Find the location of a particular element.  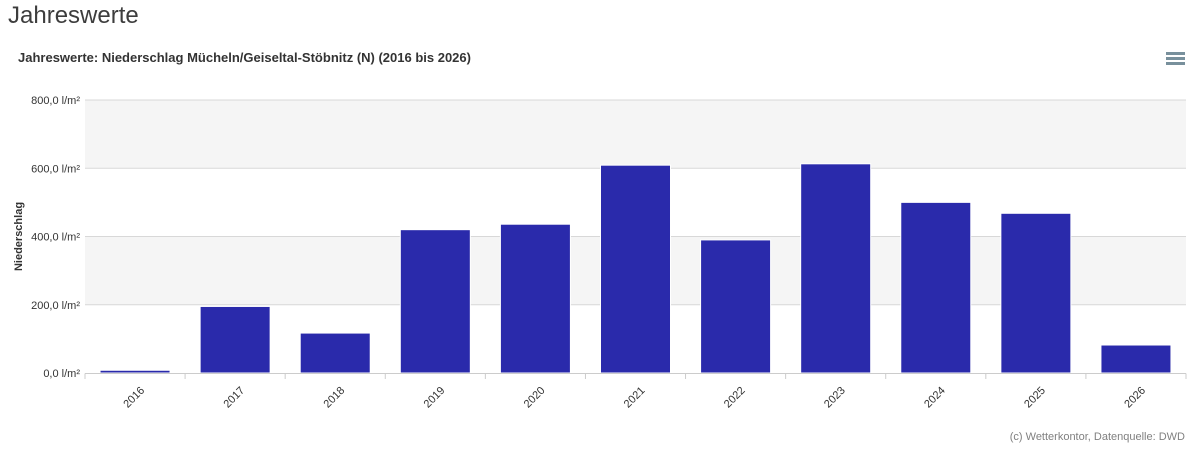

chart-context-menu-button is located at coordinates (1175, 58).